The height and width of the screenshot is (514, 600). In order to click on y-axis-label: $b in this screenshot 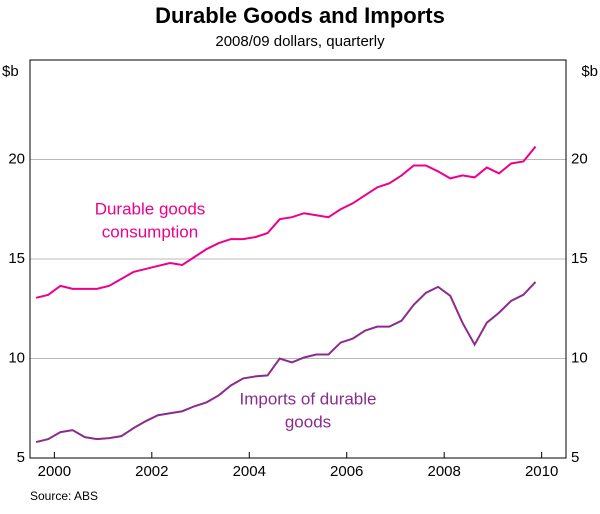, I will do `click(10, 71)`.